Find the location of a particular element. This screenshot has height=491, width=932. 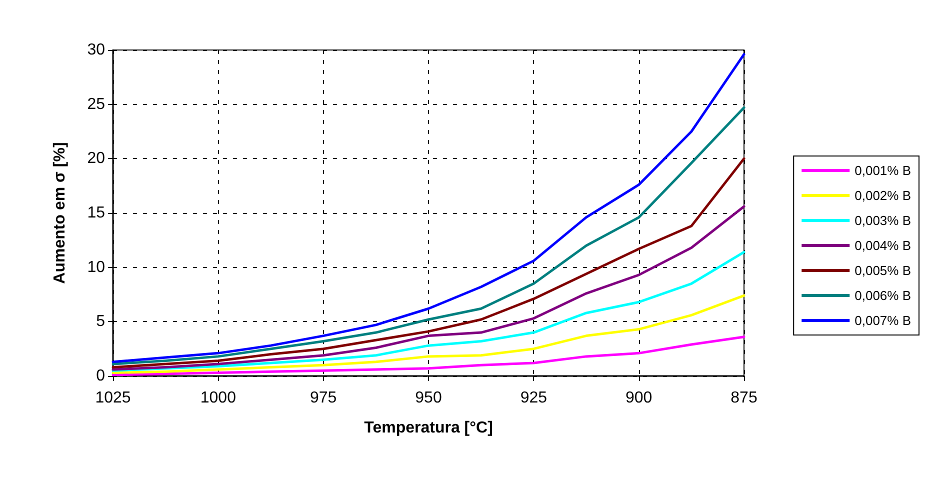

legend-label: 0,007% B is located at coordinates (882, 320).